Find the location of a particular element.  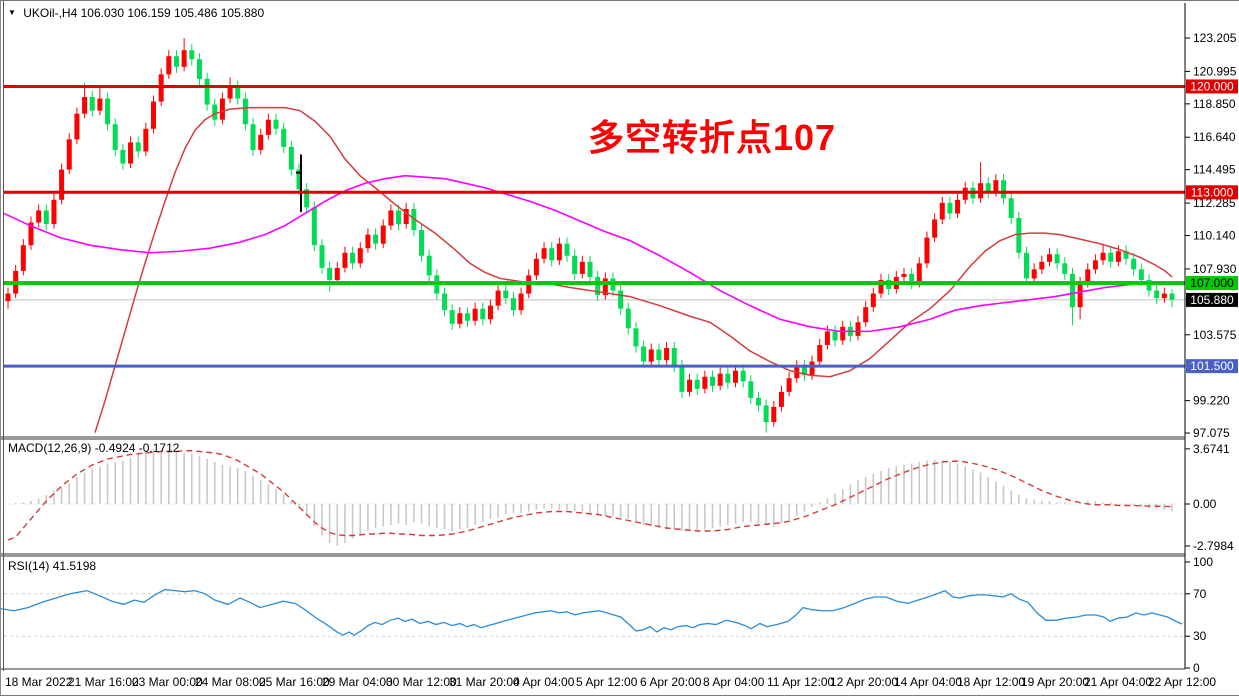

symbol-timeframe-label: UKOil-,H4 is located at coordinates (50, 13).